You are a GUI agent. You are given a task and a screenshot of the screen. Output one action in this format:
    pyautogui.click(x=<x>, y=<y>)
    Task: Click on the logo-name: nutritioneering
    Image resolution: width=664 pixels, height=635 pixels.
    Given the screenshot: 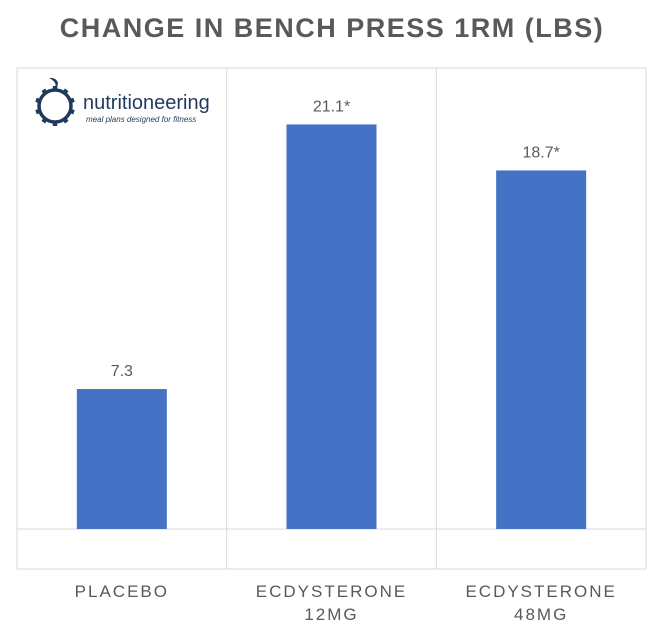 What is the action you would take?
    pyautogui.click(x=146, y=103)
    